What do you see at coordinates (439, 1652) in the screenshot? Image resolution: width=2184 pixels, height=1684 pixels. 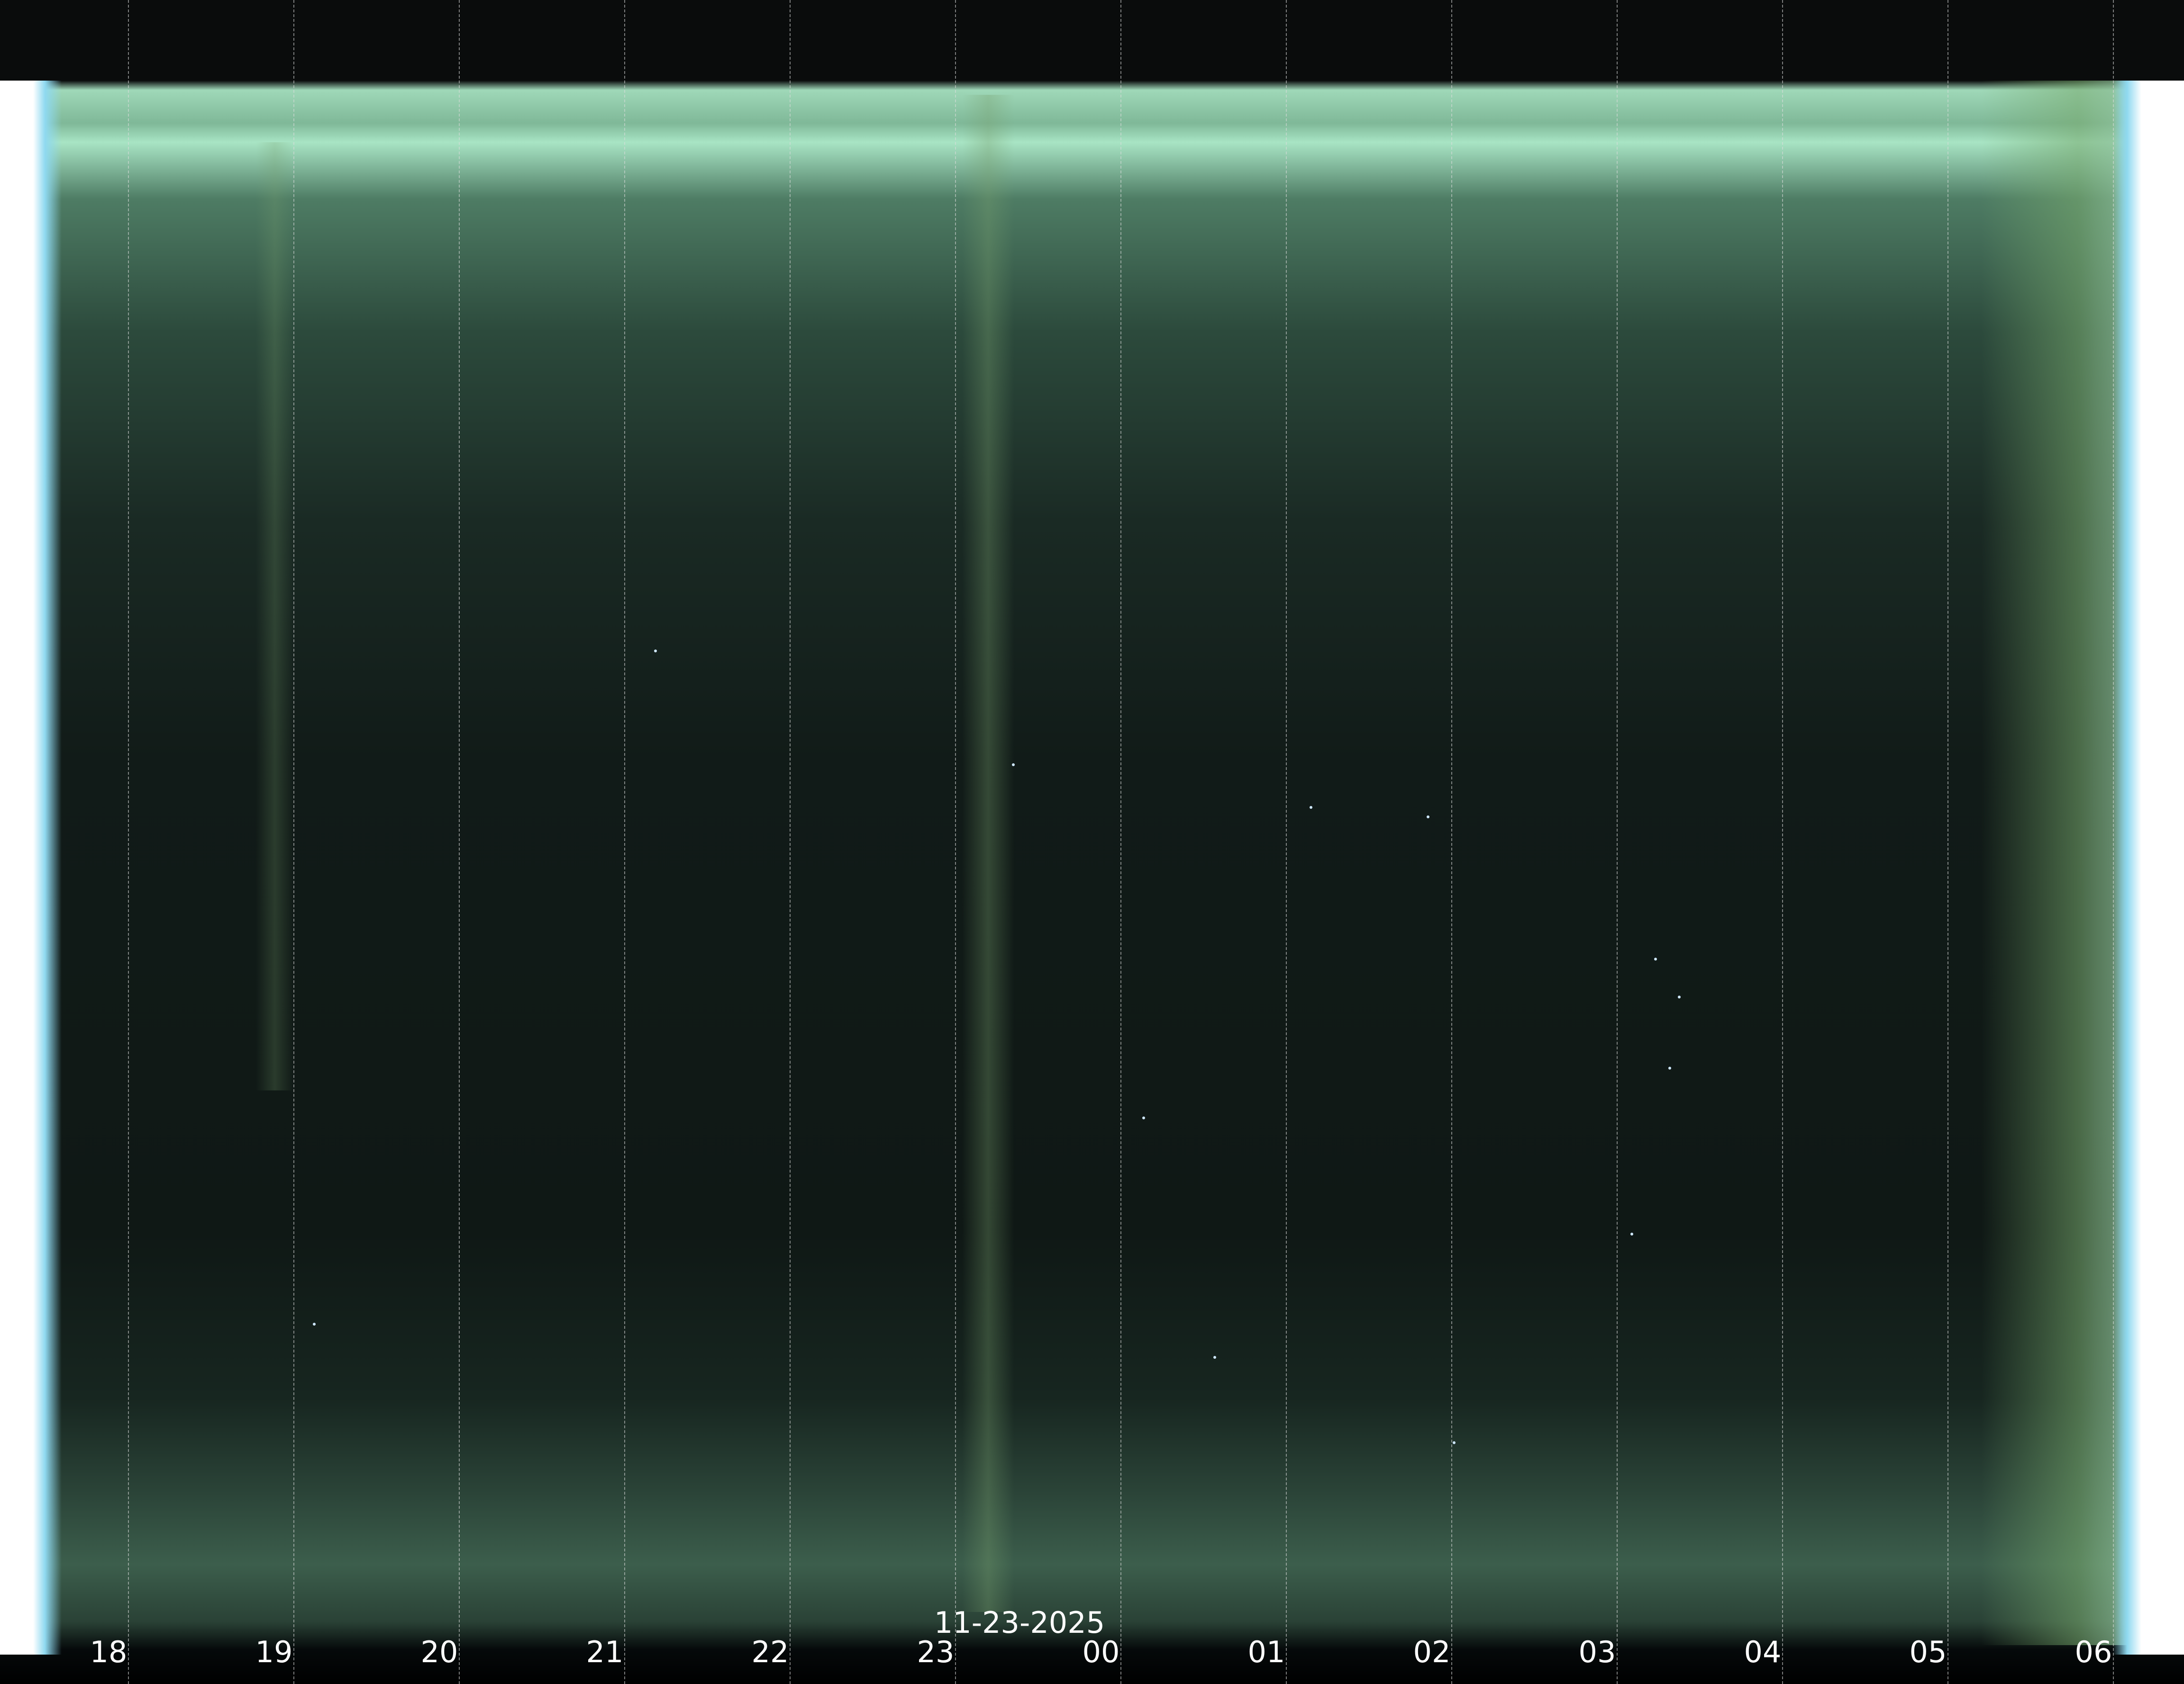 I see `hour-label: 20` at bounding box center [439, 1652].